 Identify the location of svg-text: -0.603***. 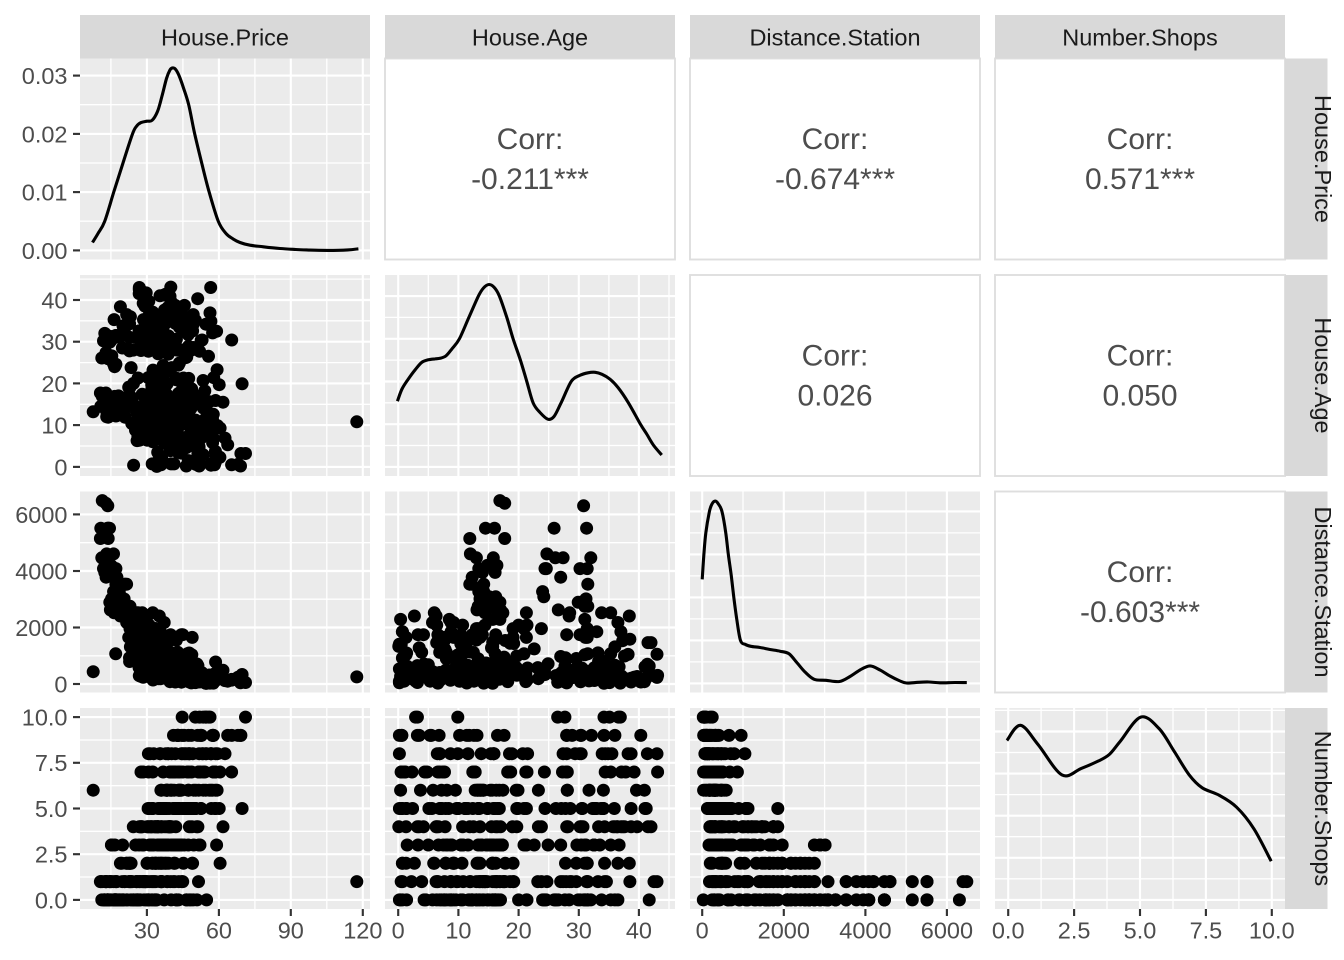
(1140, 612).